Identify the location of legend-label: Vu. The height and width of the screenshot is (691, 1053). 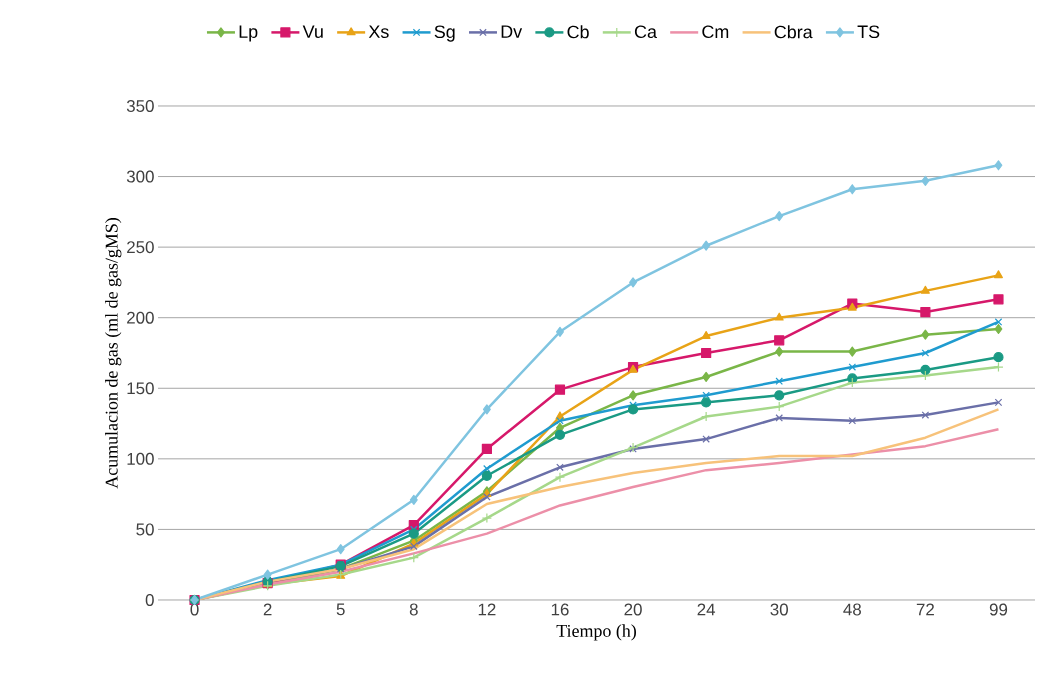
(312, 32).